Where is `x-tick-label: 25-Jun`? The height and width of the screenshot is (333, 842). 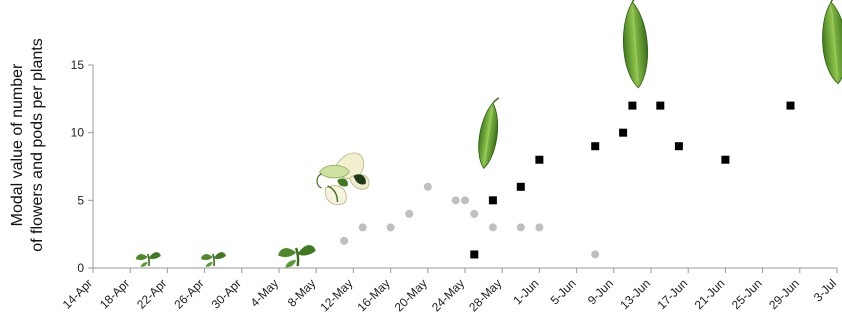
x-tick-label: 25-Jun is located at coordinates (747, 294).